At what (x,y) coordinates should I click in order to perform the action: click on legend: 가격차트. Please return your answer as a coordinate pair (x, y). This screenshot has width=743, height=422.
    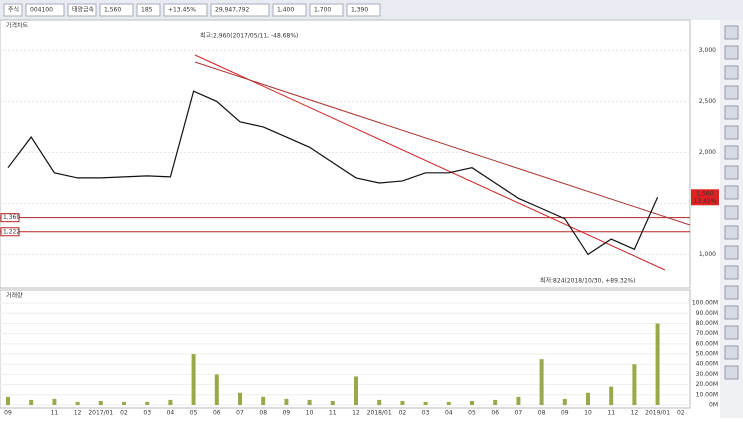
    Looking at the image, I should click on (17, 26).